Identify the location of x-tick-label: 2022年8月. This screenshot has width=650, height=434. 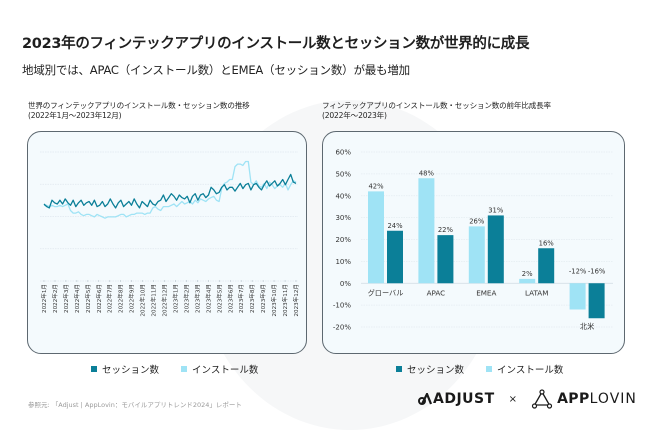
(121, 298).